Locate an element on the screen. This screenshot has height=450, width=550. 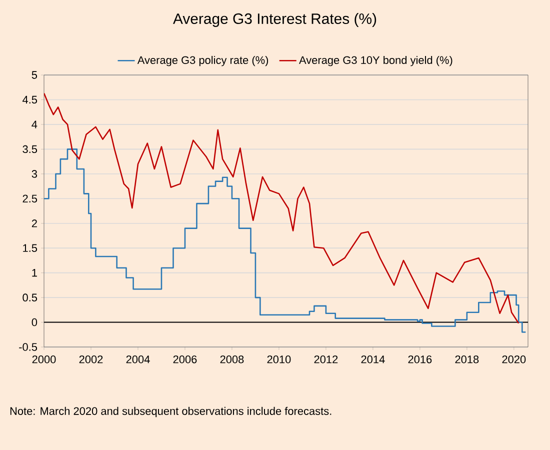
text: Note: March 2020 and subsequent observations include forecasts. is located at coordinates (171, 412).